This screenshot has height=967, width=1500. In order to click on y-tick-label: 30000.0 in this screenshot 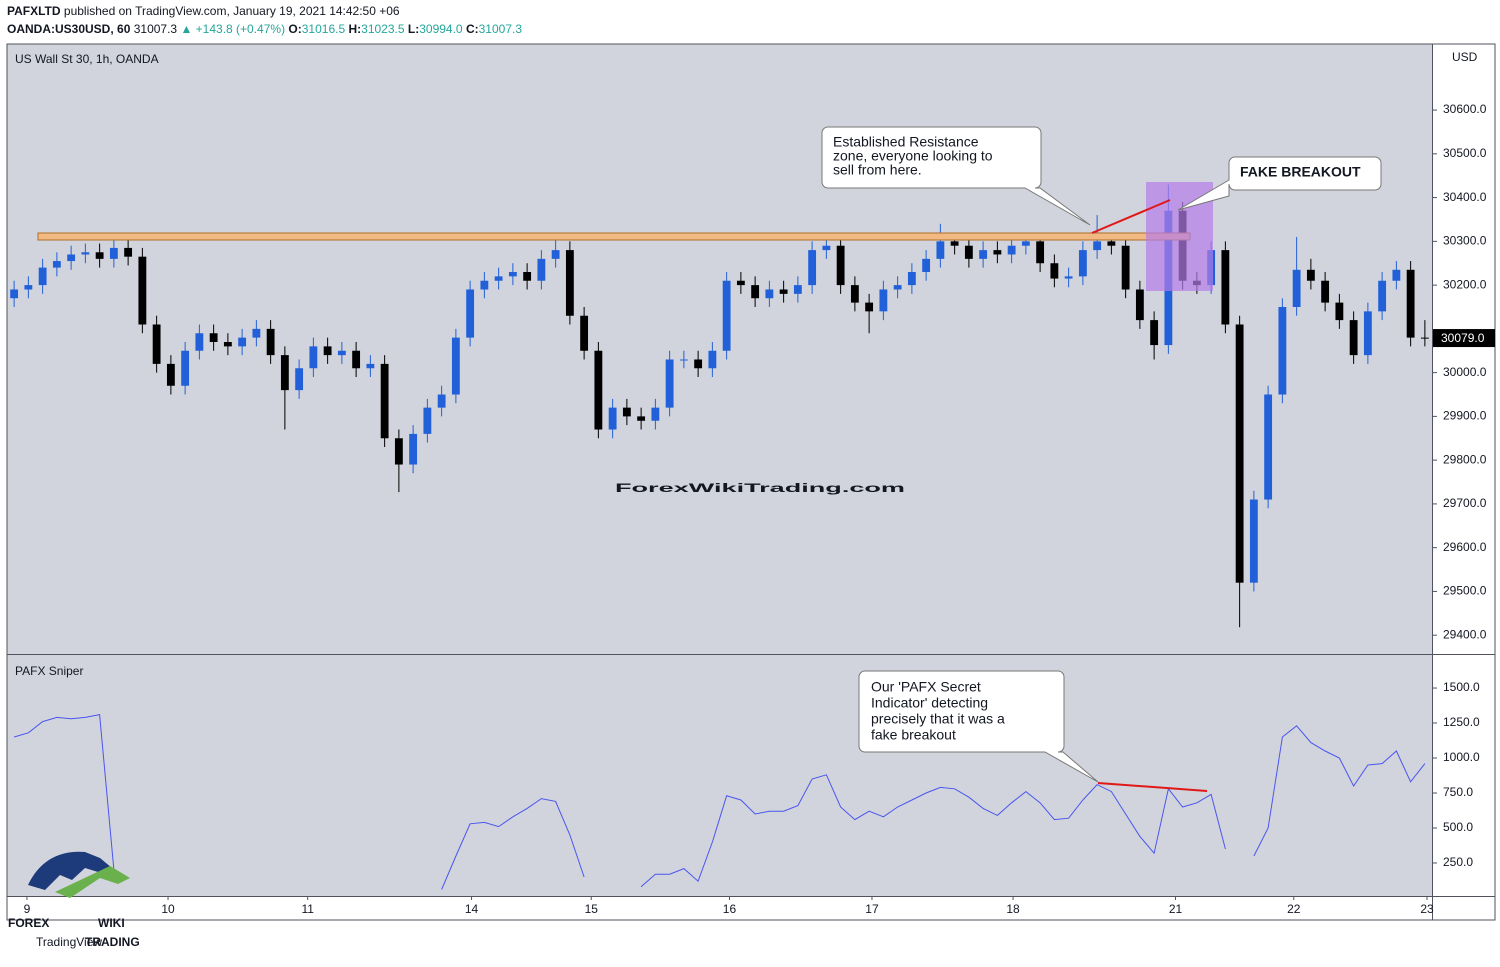, I will do `click(1465, 372)`.